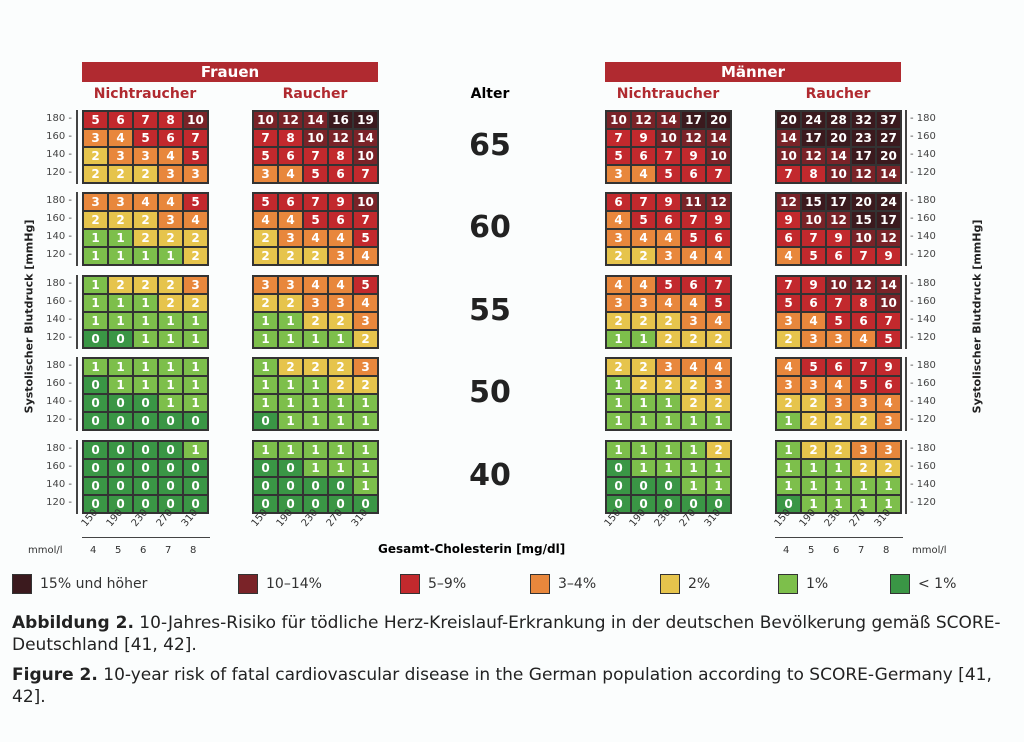 This screenshot has width=1024, height=742. I want to click on y-tick-left: 160 -, so click(59, 383).